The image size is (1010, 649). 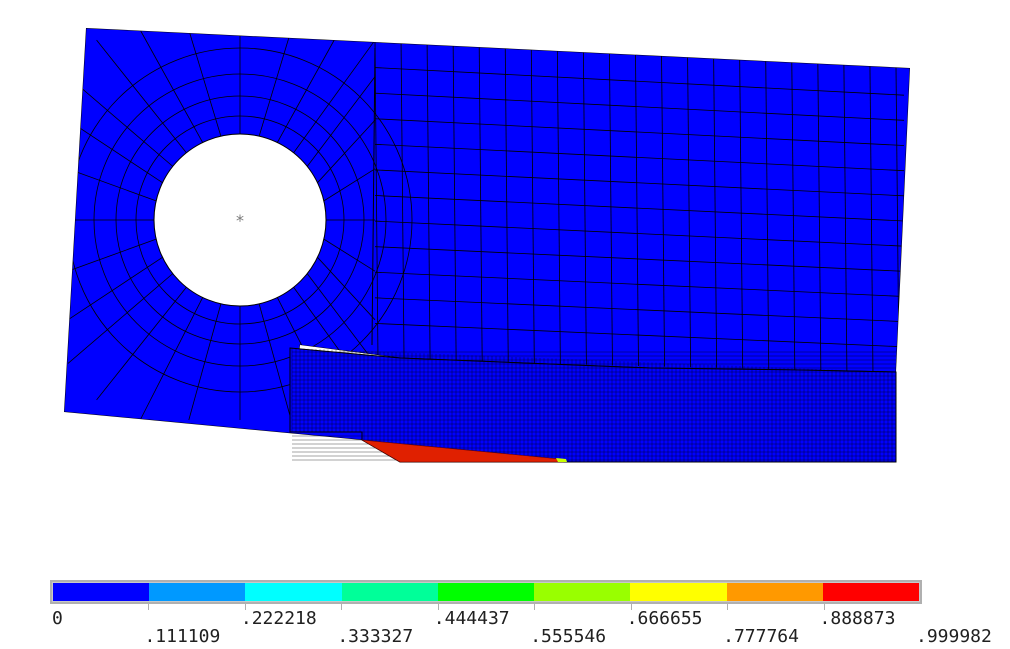 What do you see at coordinates (593, 405) in the screenshot?
I see `fine-mesh-region` at bounding box center [593, 405].